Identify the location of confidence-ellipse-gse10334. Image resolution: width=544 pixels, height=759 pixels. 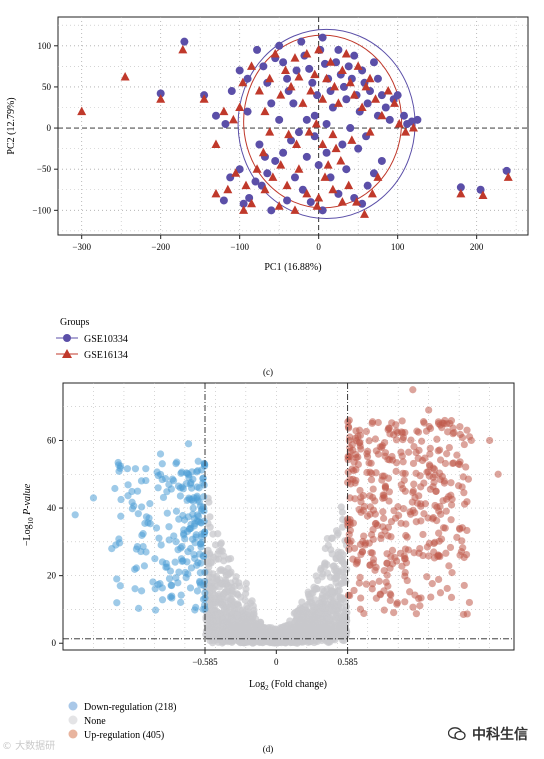
(326, 124).